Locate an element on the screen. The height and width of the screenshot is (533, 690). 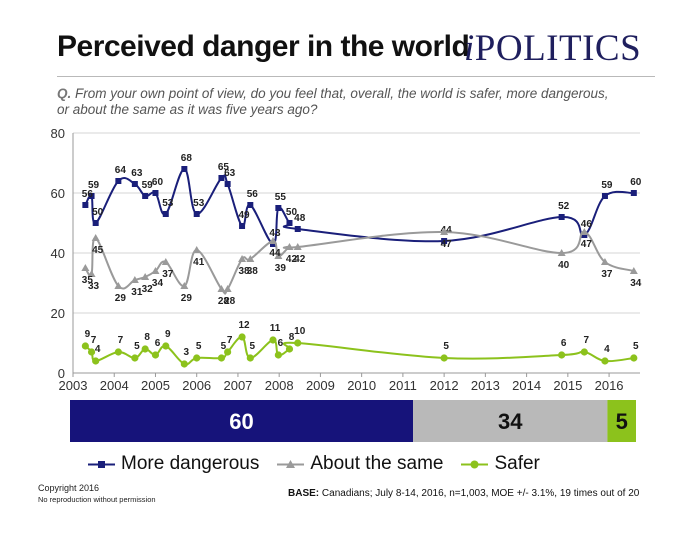
about-the-same-data-label: 32 is located at coordinates (148, 289).